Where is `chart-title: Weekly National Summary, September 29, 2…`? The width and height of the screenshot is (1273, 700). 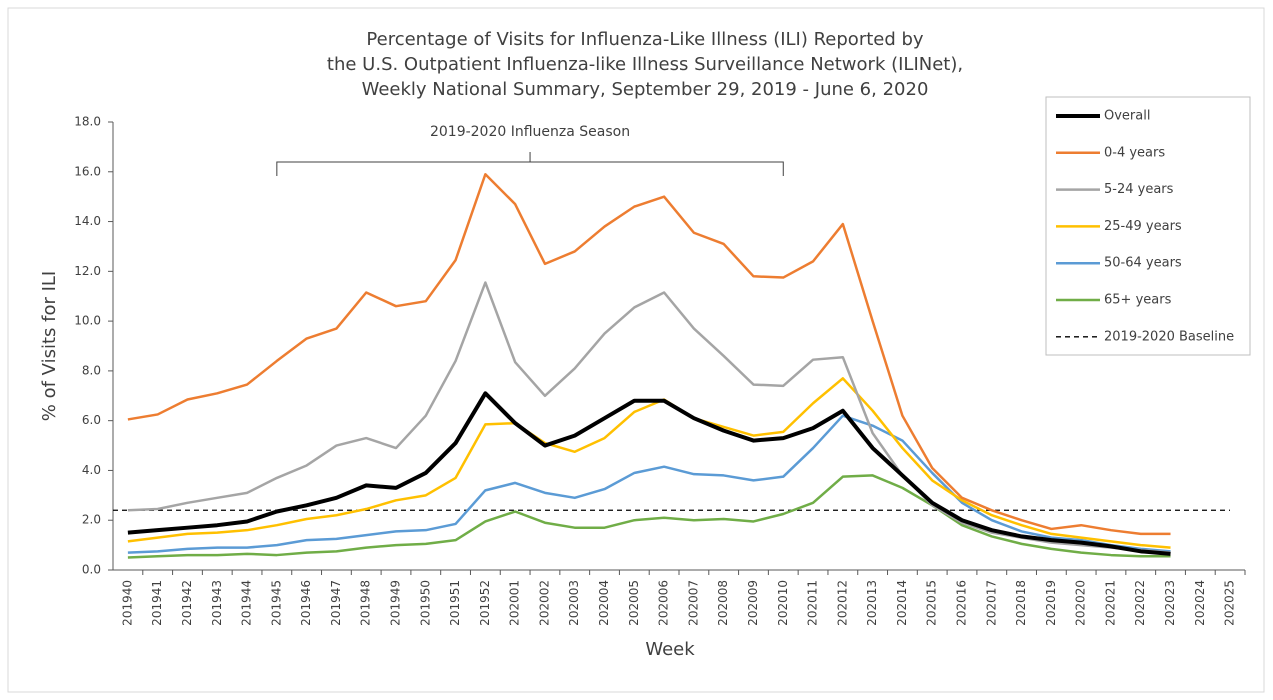
chart-title: Weekly National Summary, September 29, 2… is located at coordinates (645, 89).